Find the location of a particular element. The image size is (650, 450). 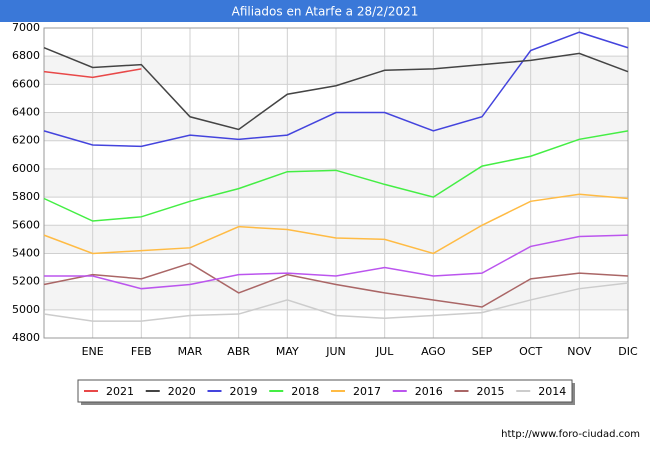

y-tick-label: 6600 is located at coordinates (26, 83).